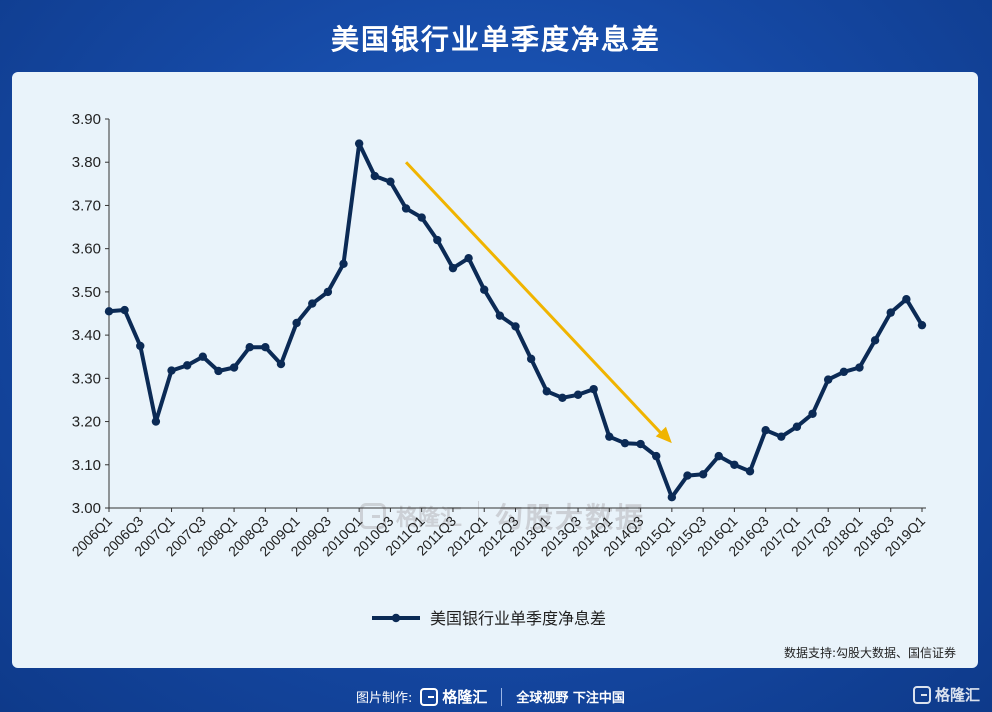 Image resolution: width=992 pixels, height=712 pixels. What do you see at coordinates (957, 695) in the screenshot?
I see `corner-logo-text: 格隆汇` at bounding box center [957, 695].